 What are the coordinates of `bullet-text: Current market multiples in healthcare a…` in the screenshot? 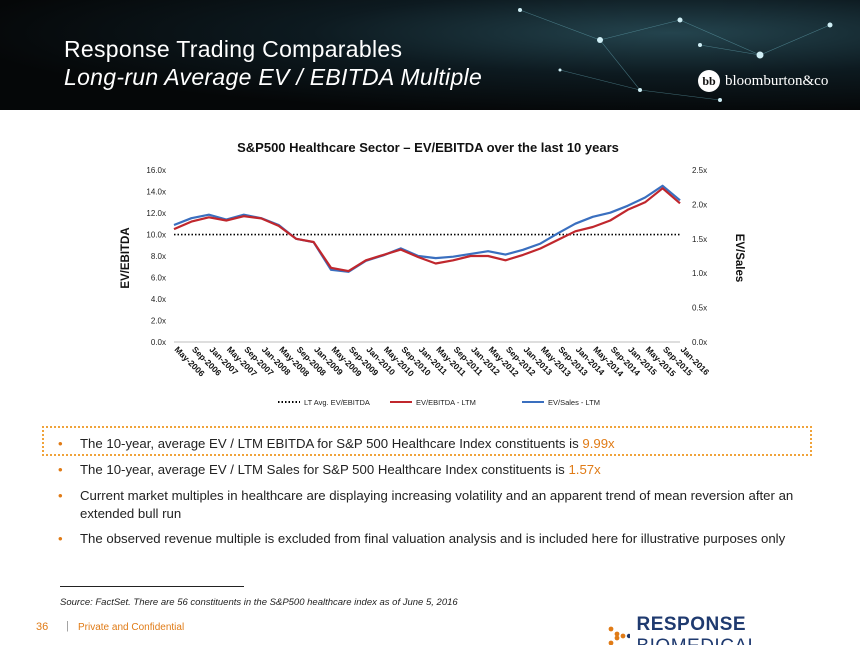 It's located at (437, 504).